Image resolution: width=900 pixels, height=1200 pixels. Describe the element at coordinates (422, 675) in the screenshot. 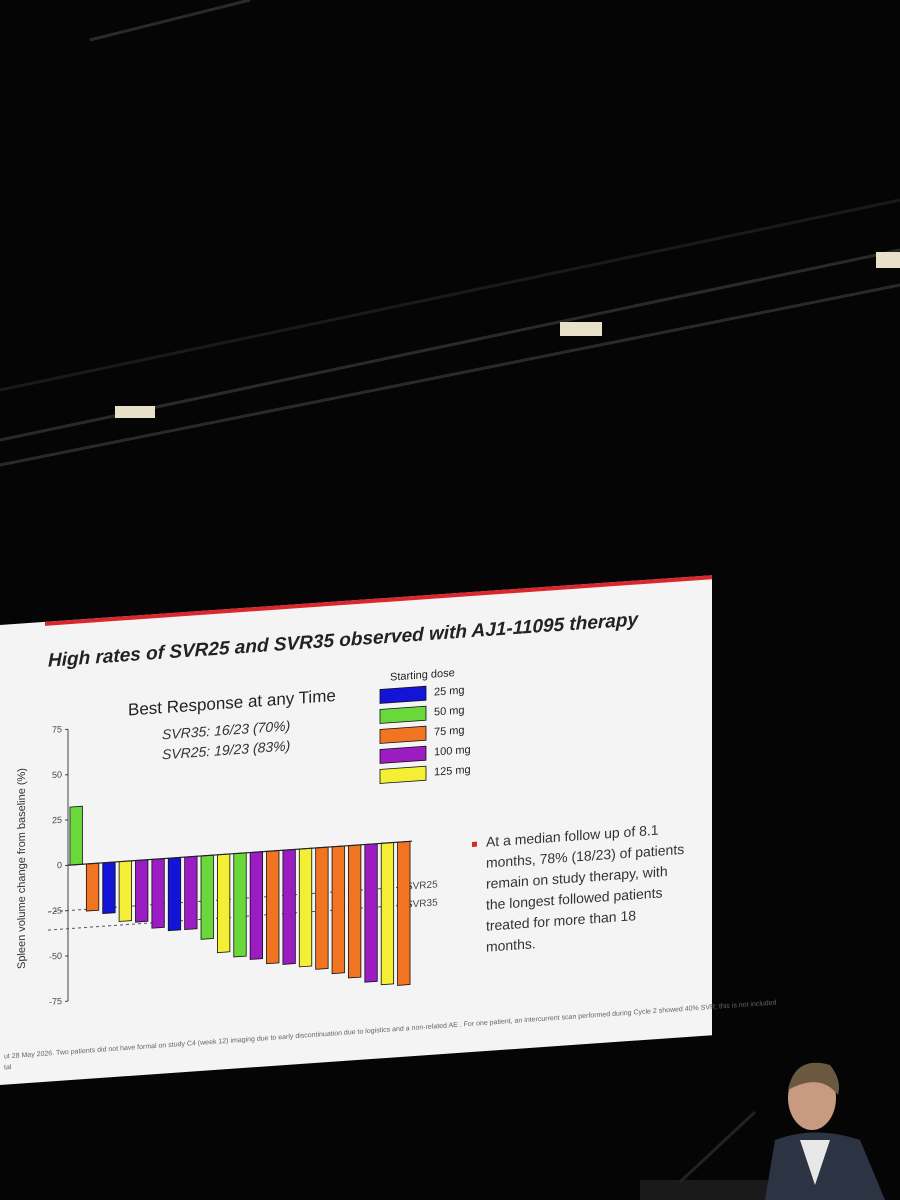

I see `legend-title: Starting dose` at that location.